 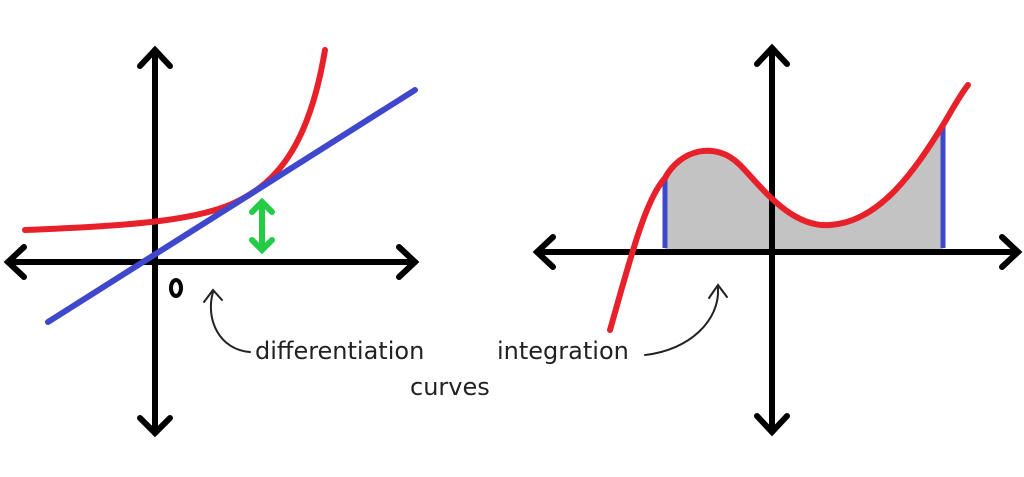 What do you see at coordinates (262, 226) in the screenshot?
I see `difference-double-arrow` at bounding box center [262, 226].